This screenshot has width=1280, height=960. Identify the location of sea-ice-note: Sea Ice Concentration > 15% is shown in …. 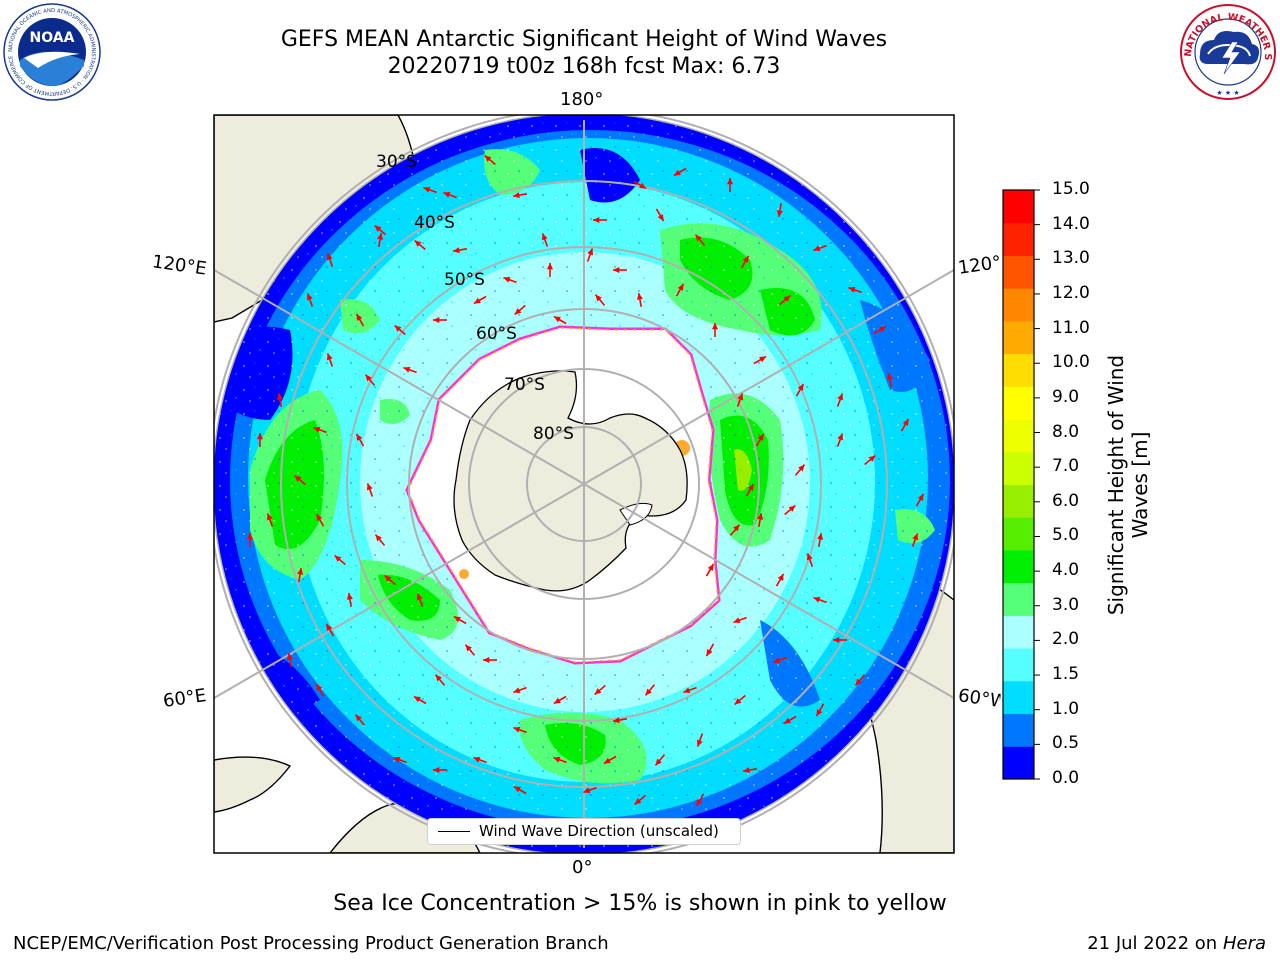
(640, 903).